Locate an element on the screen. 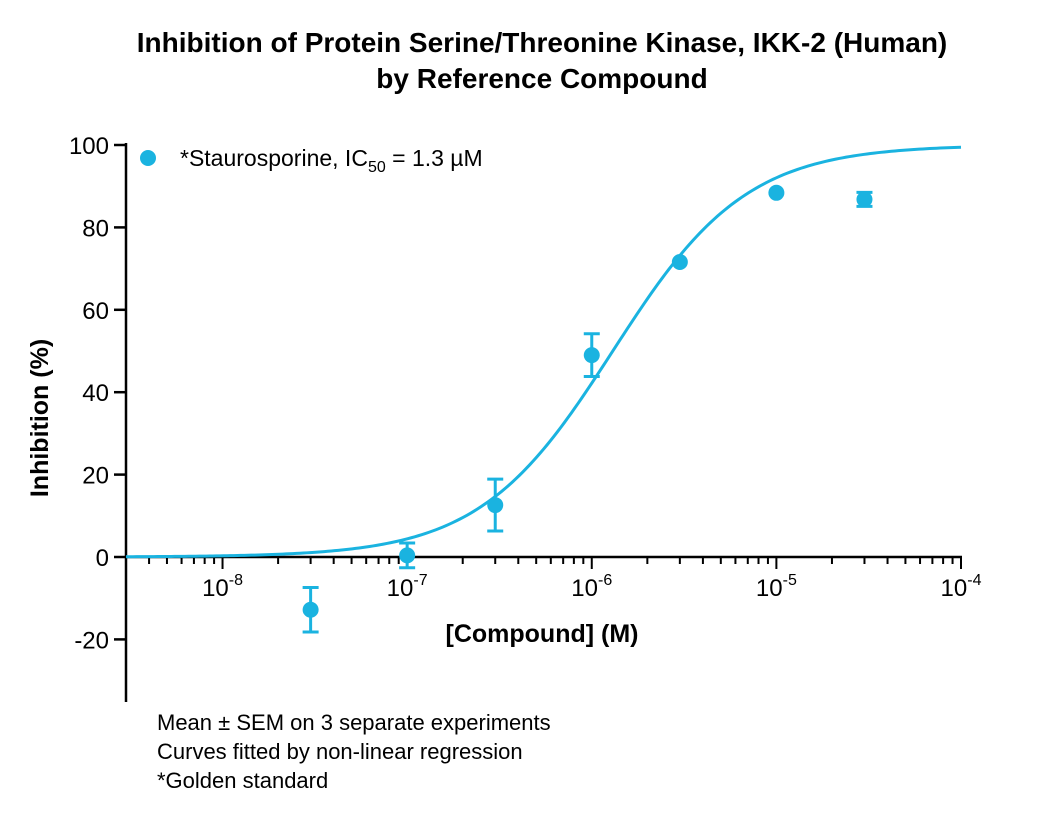  x-tick-label-exponent: -6 is located at coordinates (605, 580).